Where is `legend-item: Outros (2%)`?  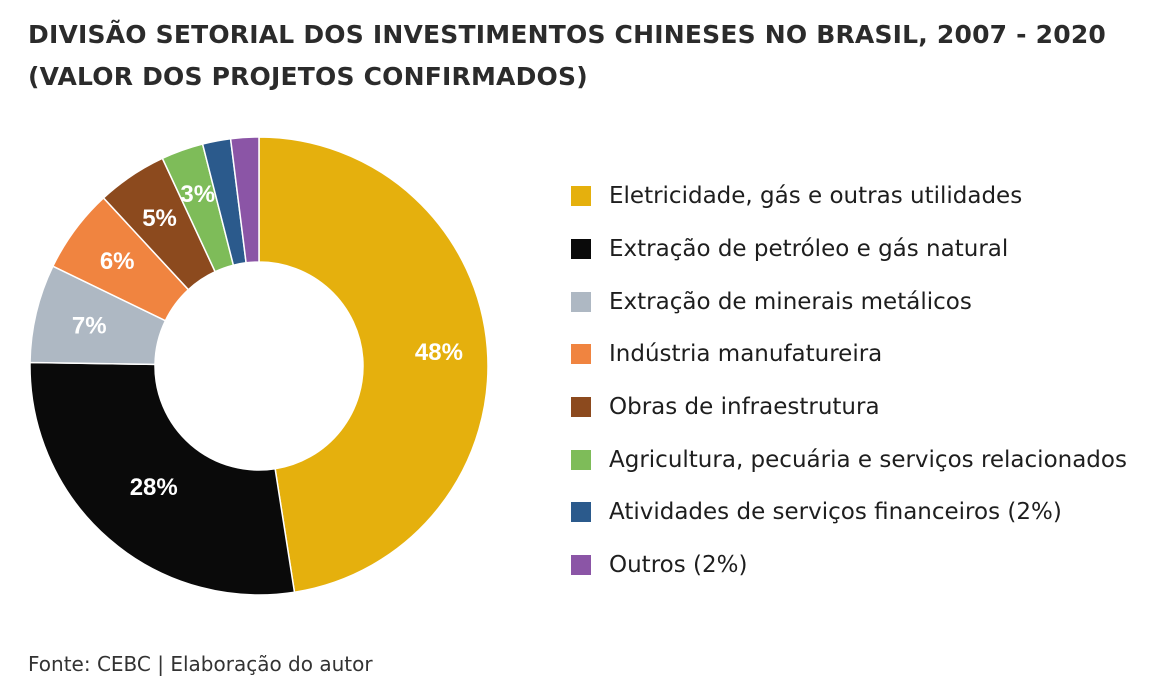 legend-item: Outros (2%) is located at coordinates (849, 565).